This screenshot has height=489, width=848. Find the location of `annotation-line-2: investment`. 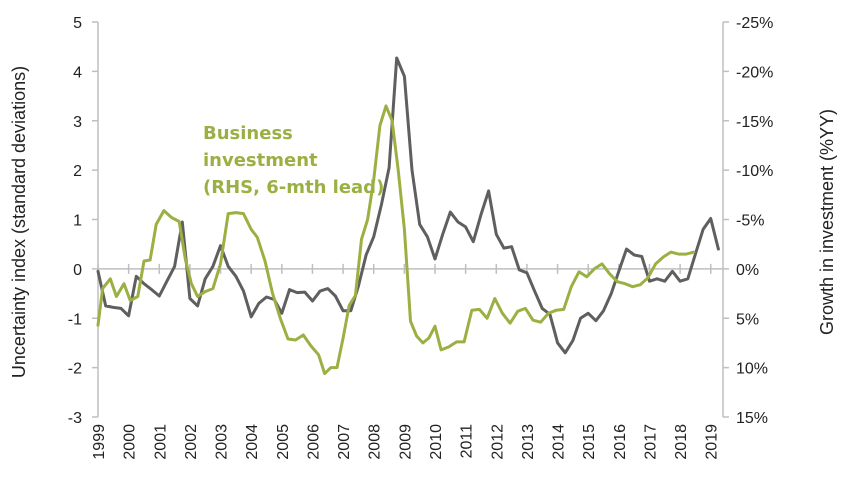

annotation-line-2: investment is located at coordinates (260, 160).